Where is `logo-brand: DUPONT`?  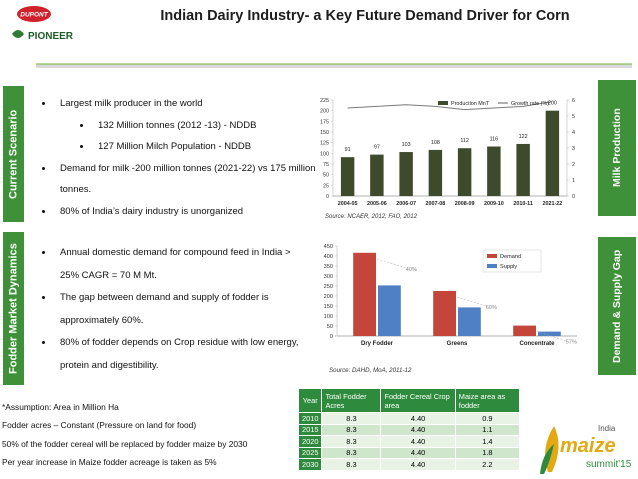
logo-brand: DUPONT is located at coordinates (34, 15).